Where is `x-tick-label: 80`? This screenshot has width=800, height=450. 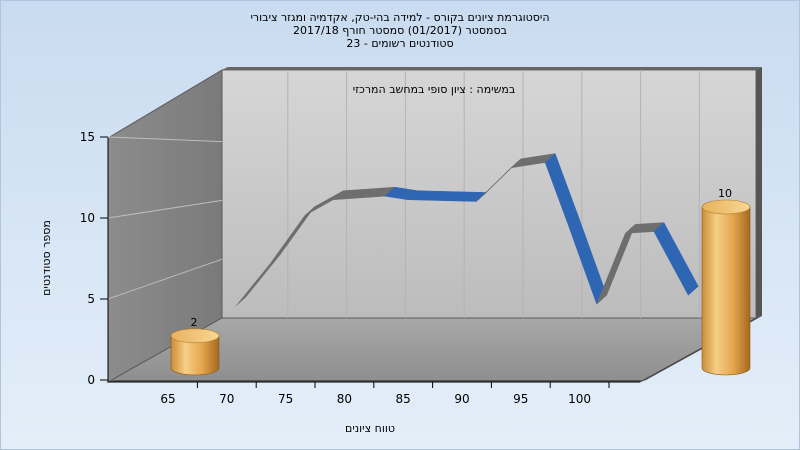
x-tick-label: 80 is located at coordinates (344, 399).